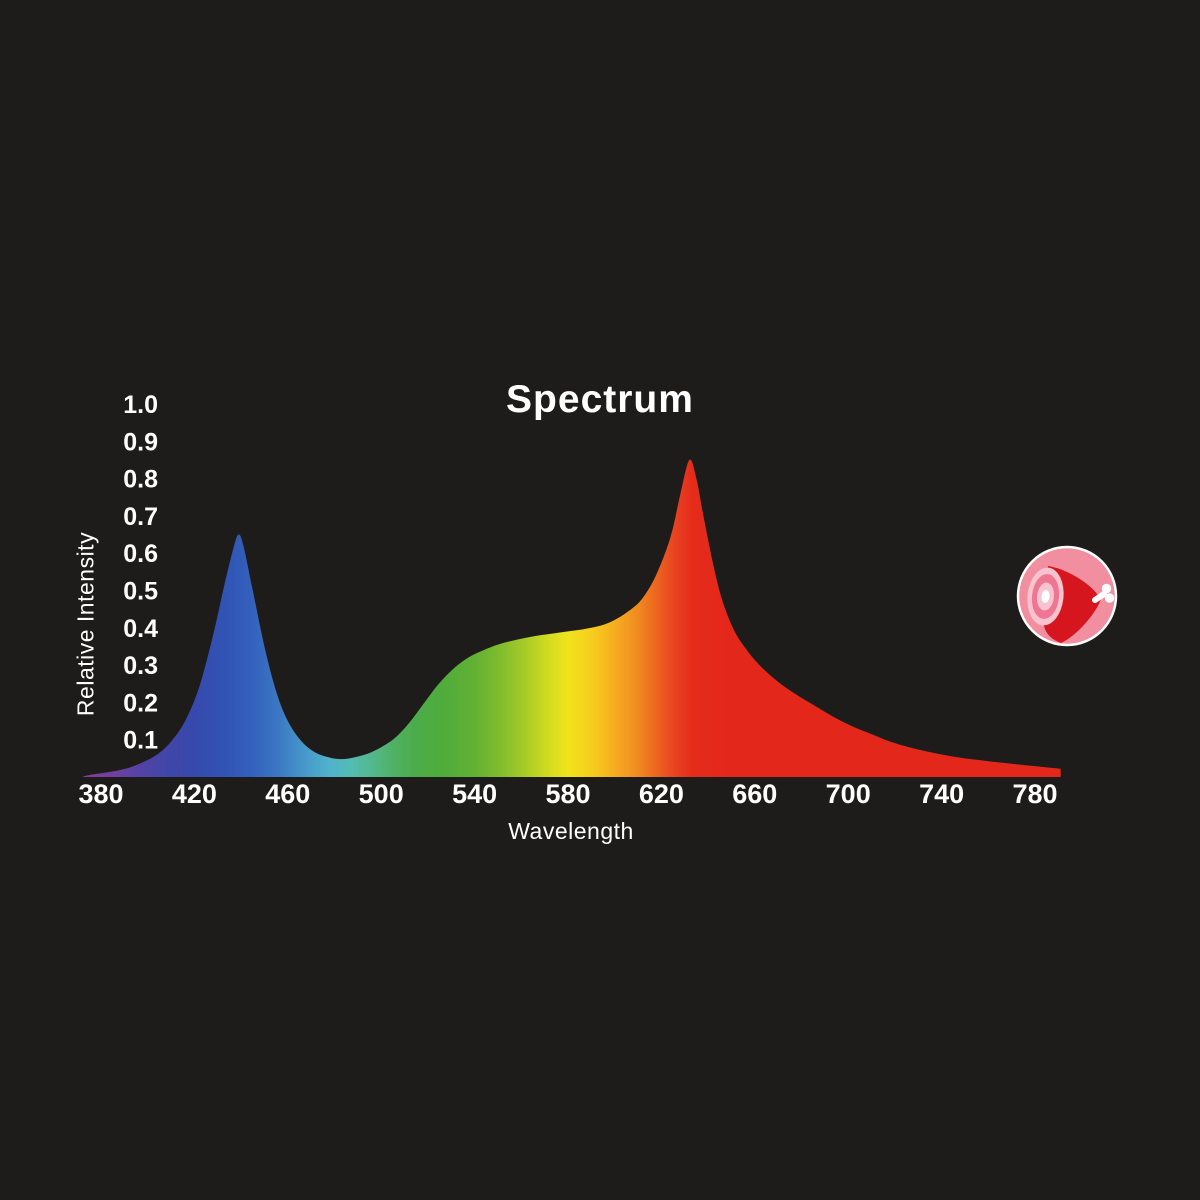 The width and height of the screenshot is (1200, 1200). What do you see at coordinates (661, 794) in the screenshot?
I see `x-tick-label: 620` at bounding box center [661, 794].